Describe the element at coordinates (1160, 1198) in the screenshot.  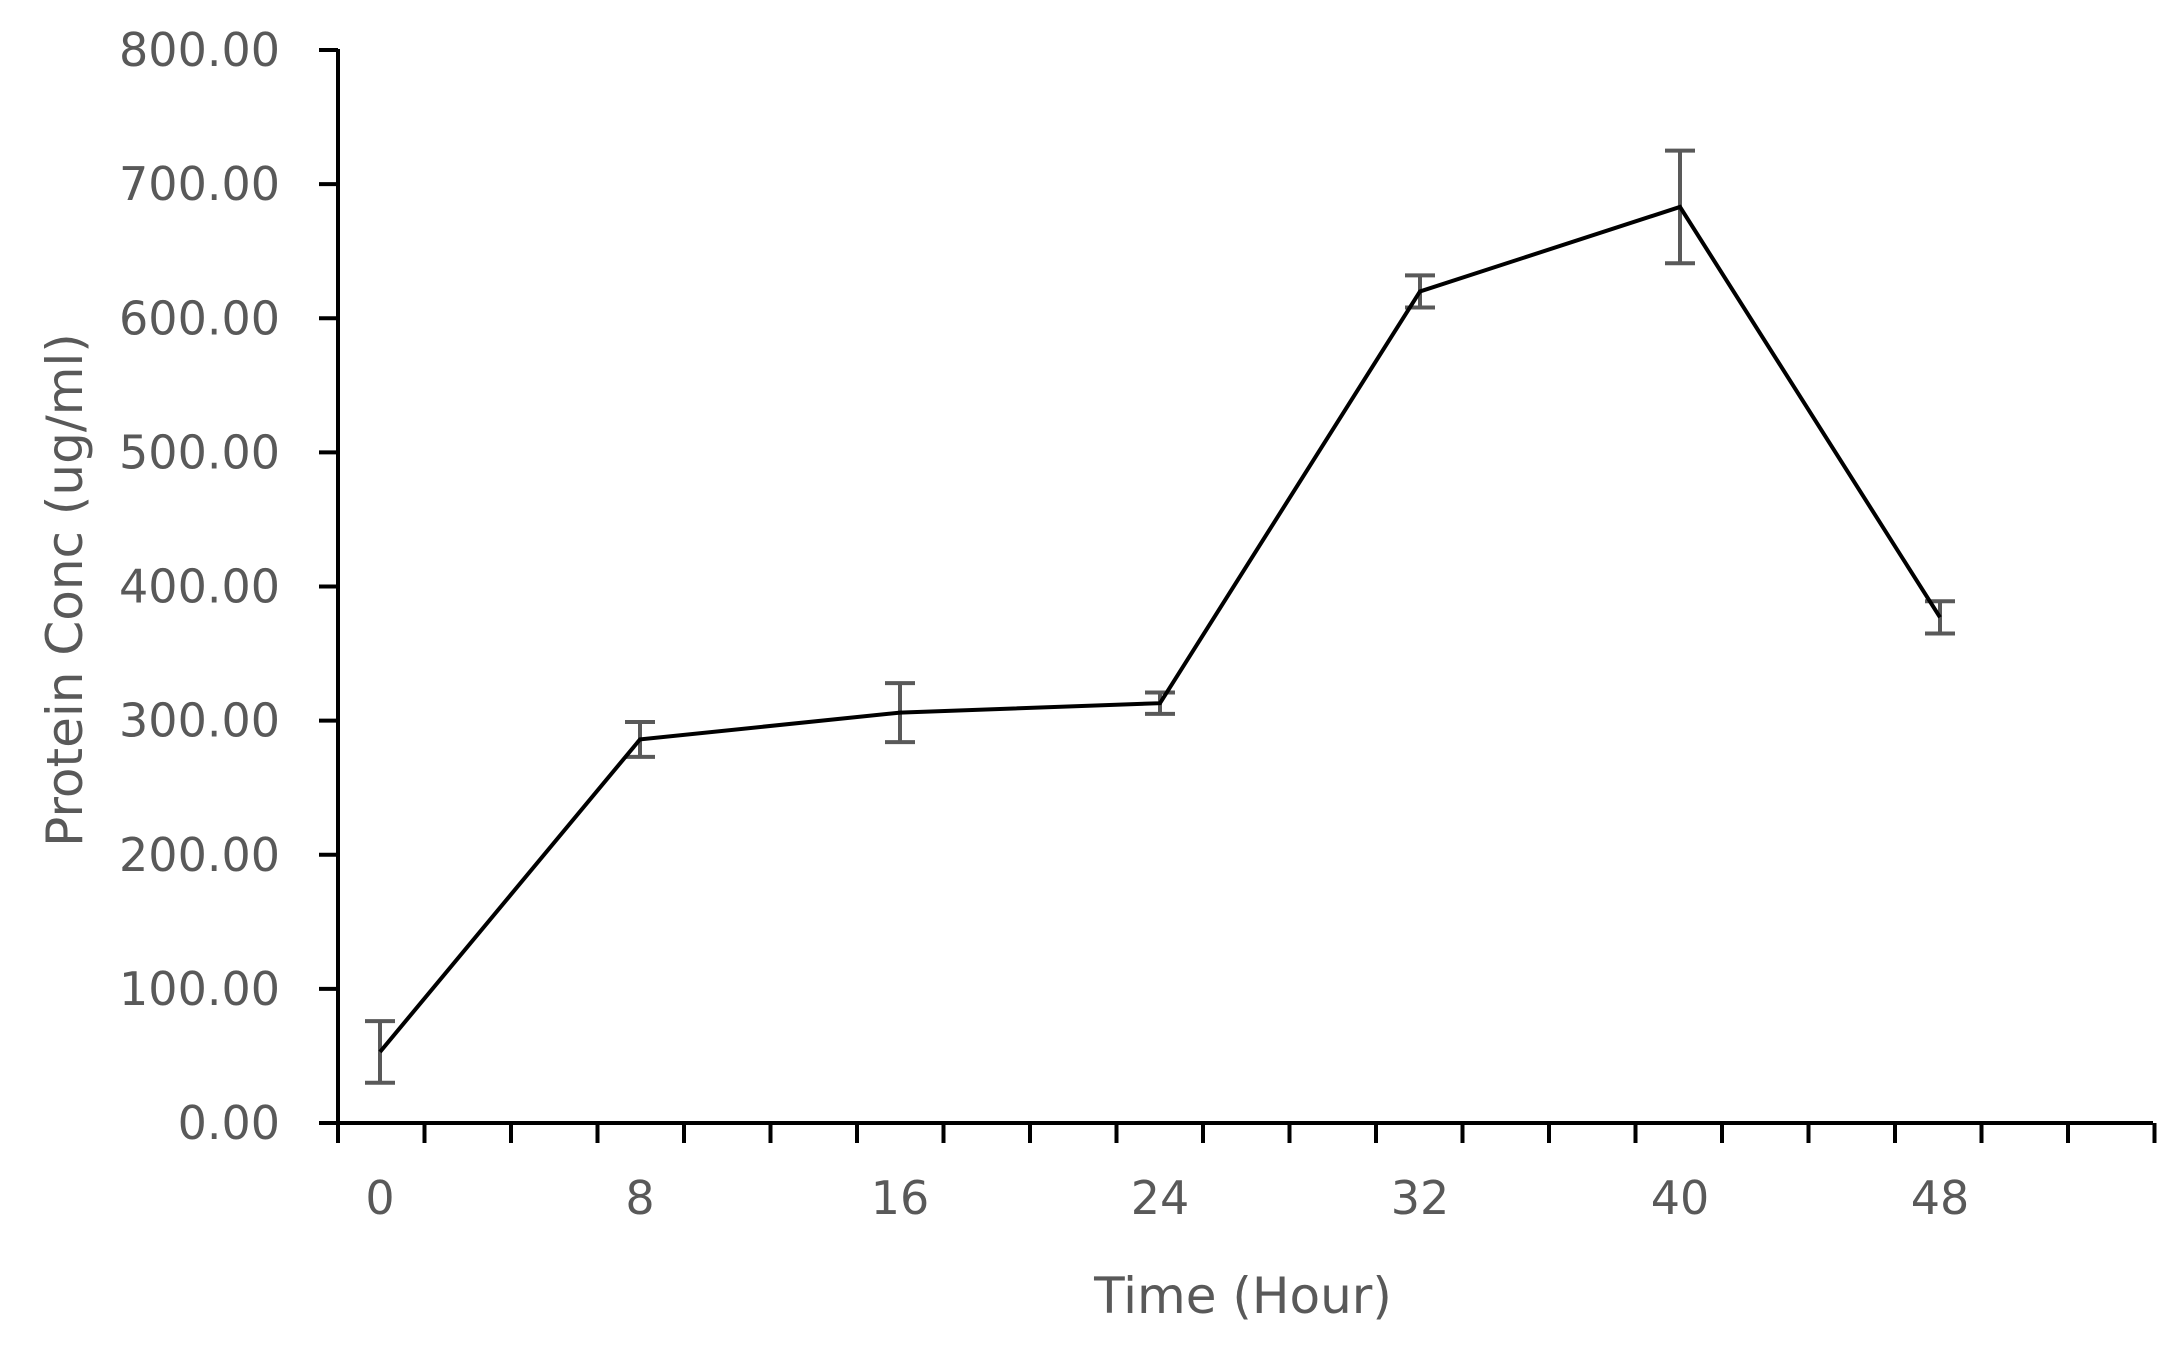
I see `x-tick-label: 24` at that location.